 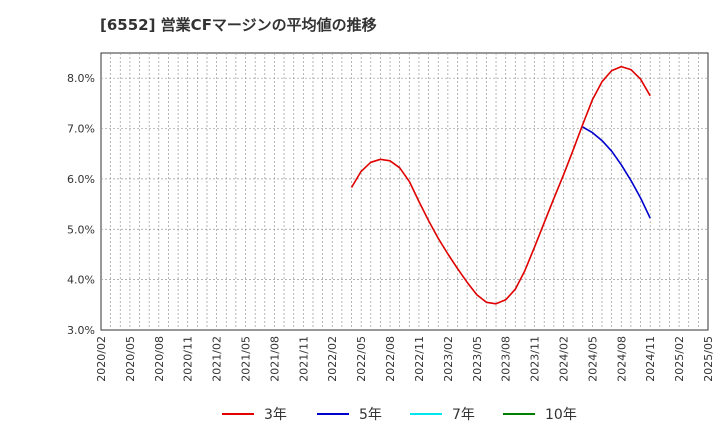 I want to click on x-tick-label: 2020/02, so click(x=101, y=359).